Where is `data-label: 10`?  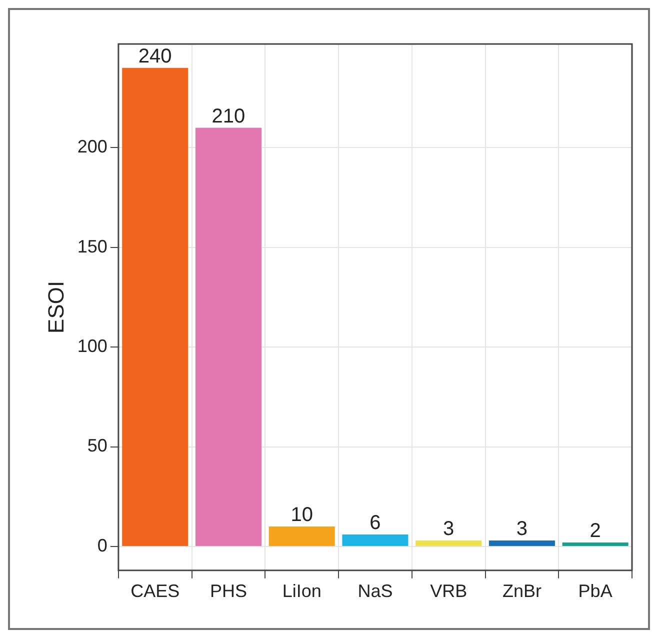
data-label: 10 is located at coordinates (301, 515).